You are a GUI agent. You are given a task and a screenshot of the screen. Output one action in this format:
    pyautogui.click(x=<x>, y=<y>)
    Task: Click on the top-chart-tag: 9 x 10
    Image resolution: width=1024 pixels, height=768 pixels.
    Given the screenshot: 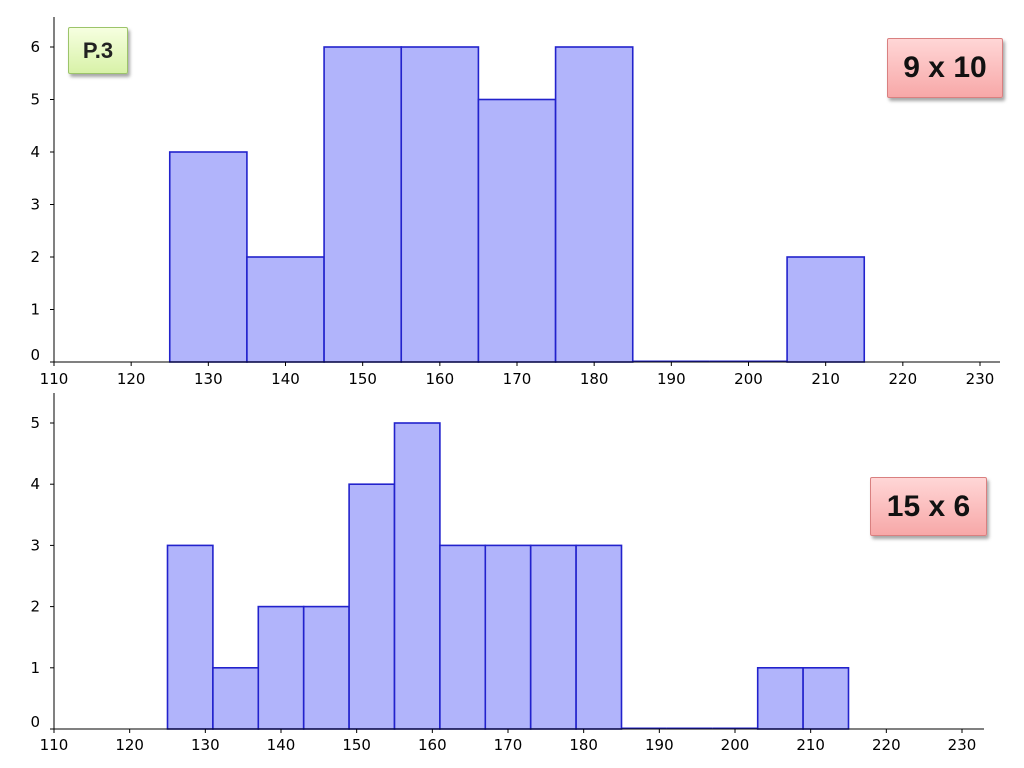 What is the action you would take?
    pyautogui.click(x=945, y=68)
    